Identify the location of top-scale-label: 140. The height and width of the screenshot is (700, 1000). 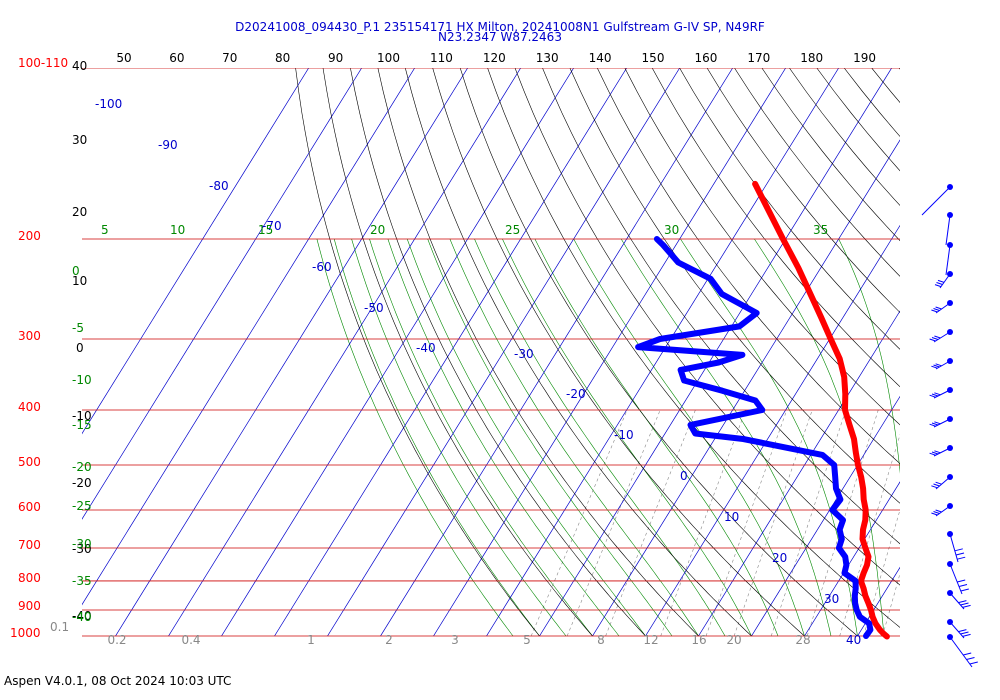
(600, 58).